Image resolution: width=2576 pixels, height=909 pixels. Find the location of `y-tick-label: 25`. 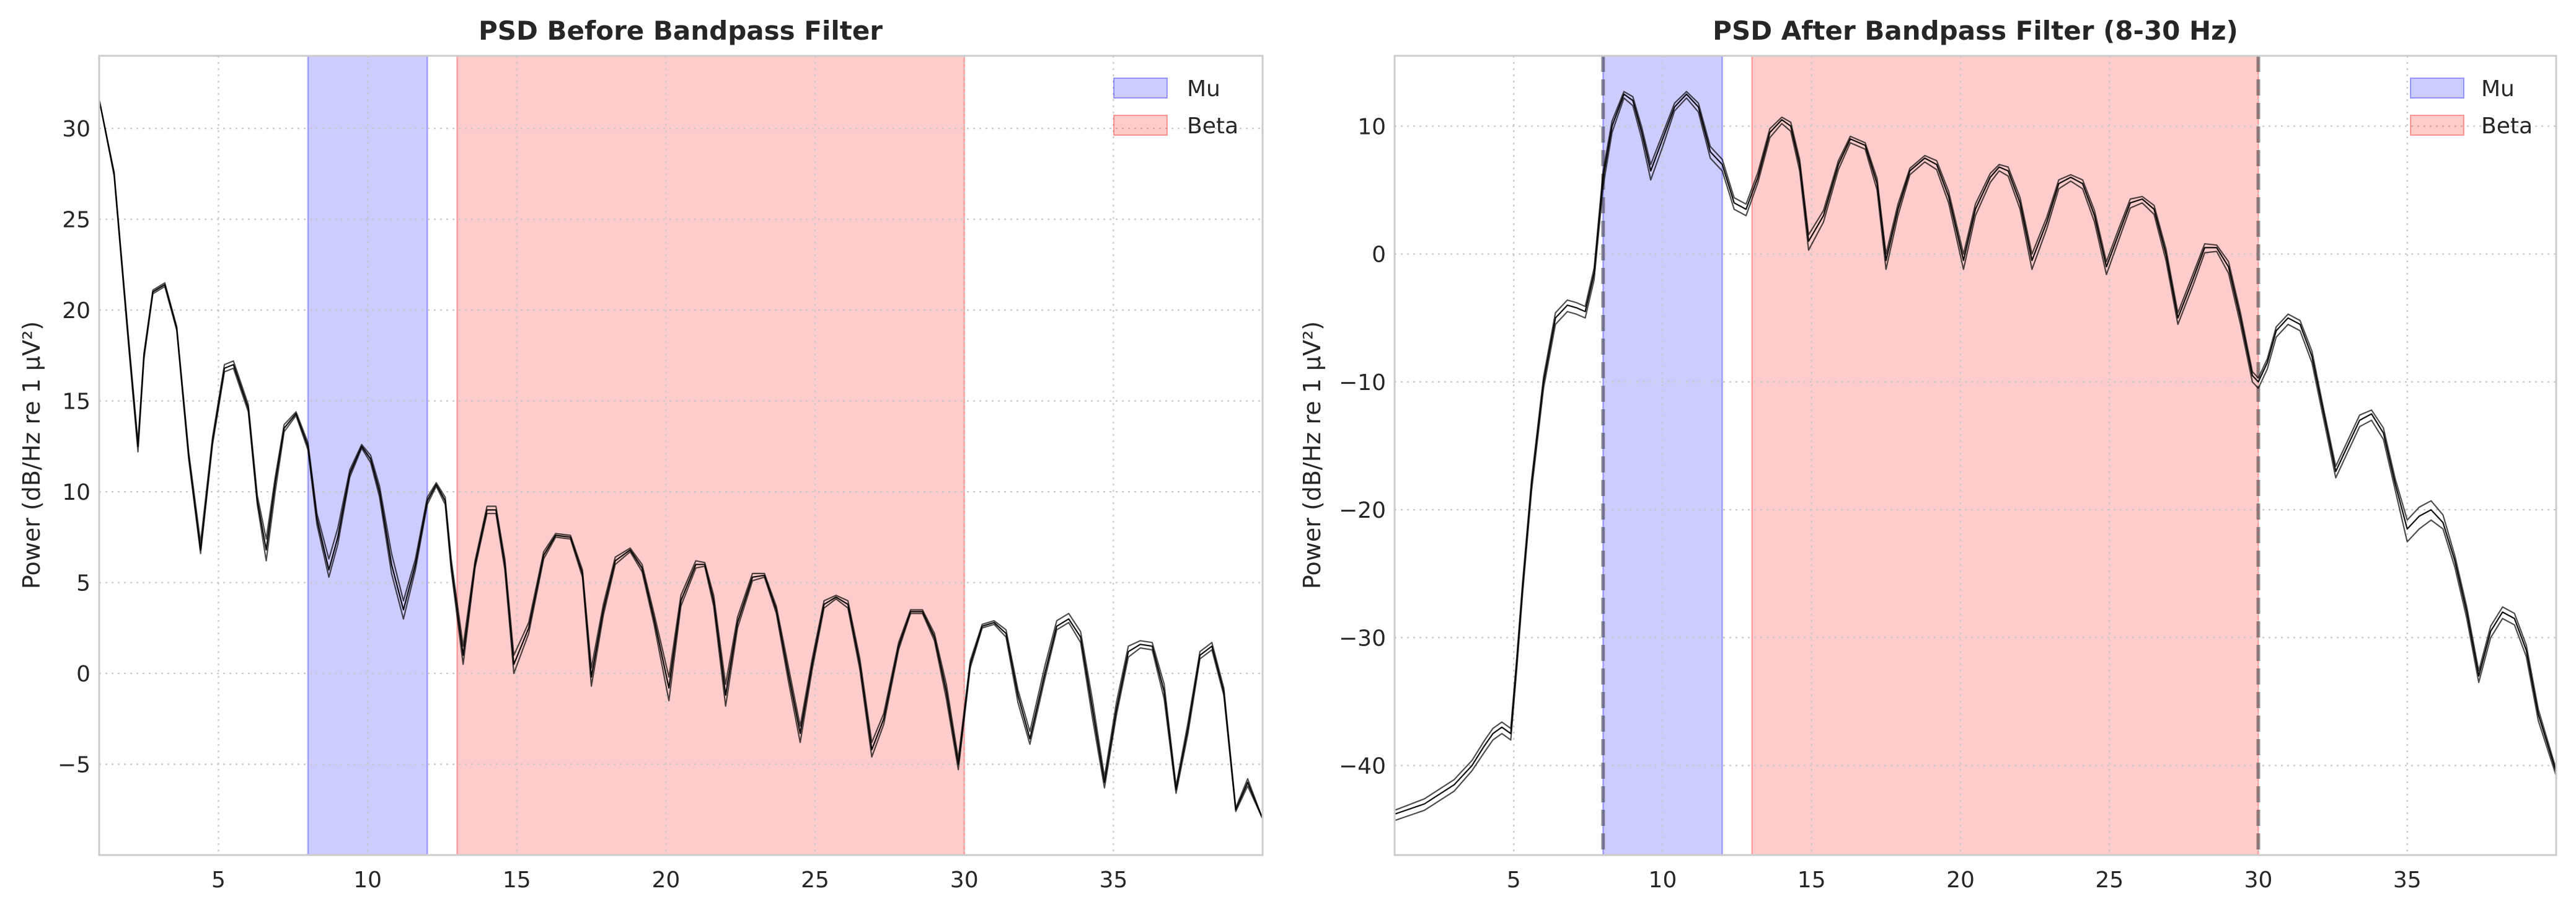

y-tick-label: 25 is located at coordinates (76, 220).